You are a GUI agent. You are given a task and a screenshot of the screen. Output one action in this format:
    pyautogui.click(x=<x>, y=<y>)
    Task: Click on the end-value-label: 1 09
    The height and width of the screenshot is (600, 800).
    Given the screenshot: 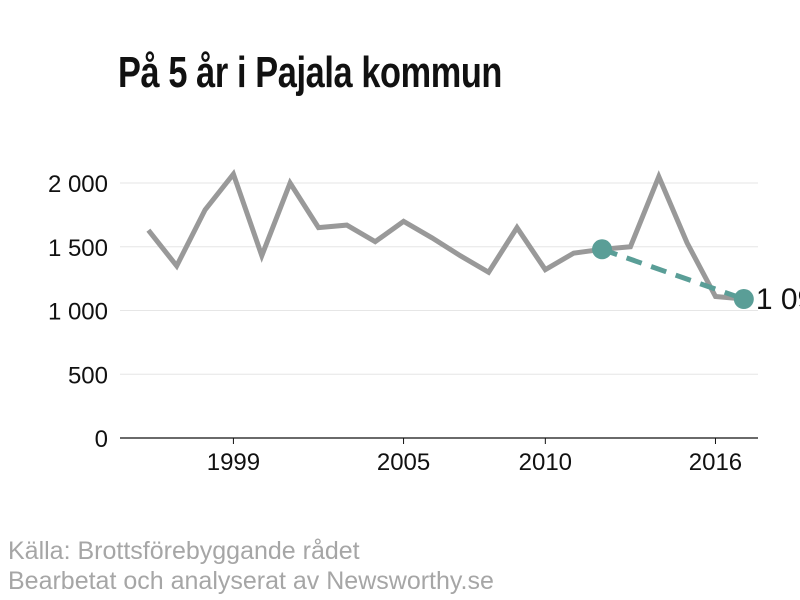 What is the action you would take?
    pyautogui.click(x=778, y=299)
    